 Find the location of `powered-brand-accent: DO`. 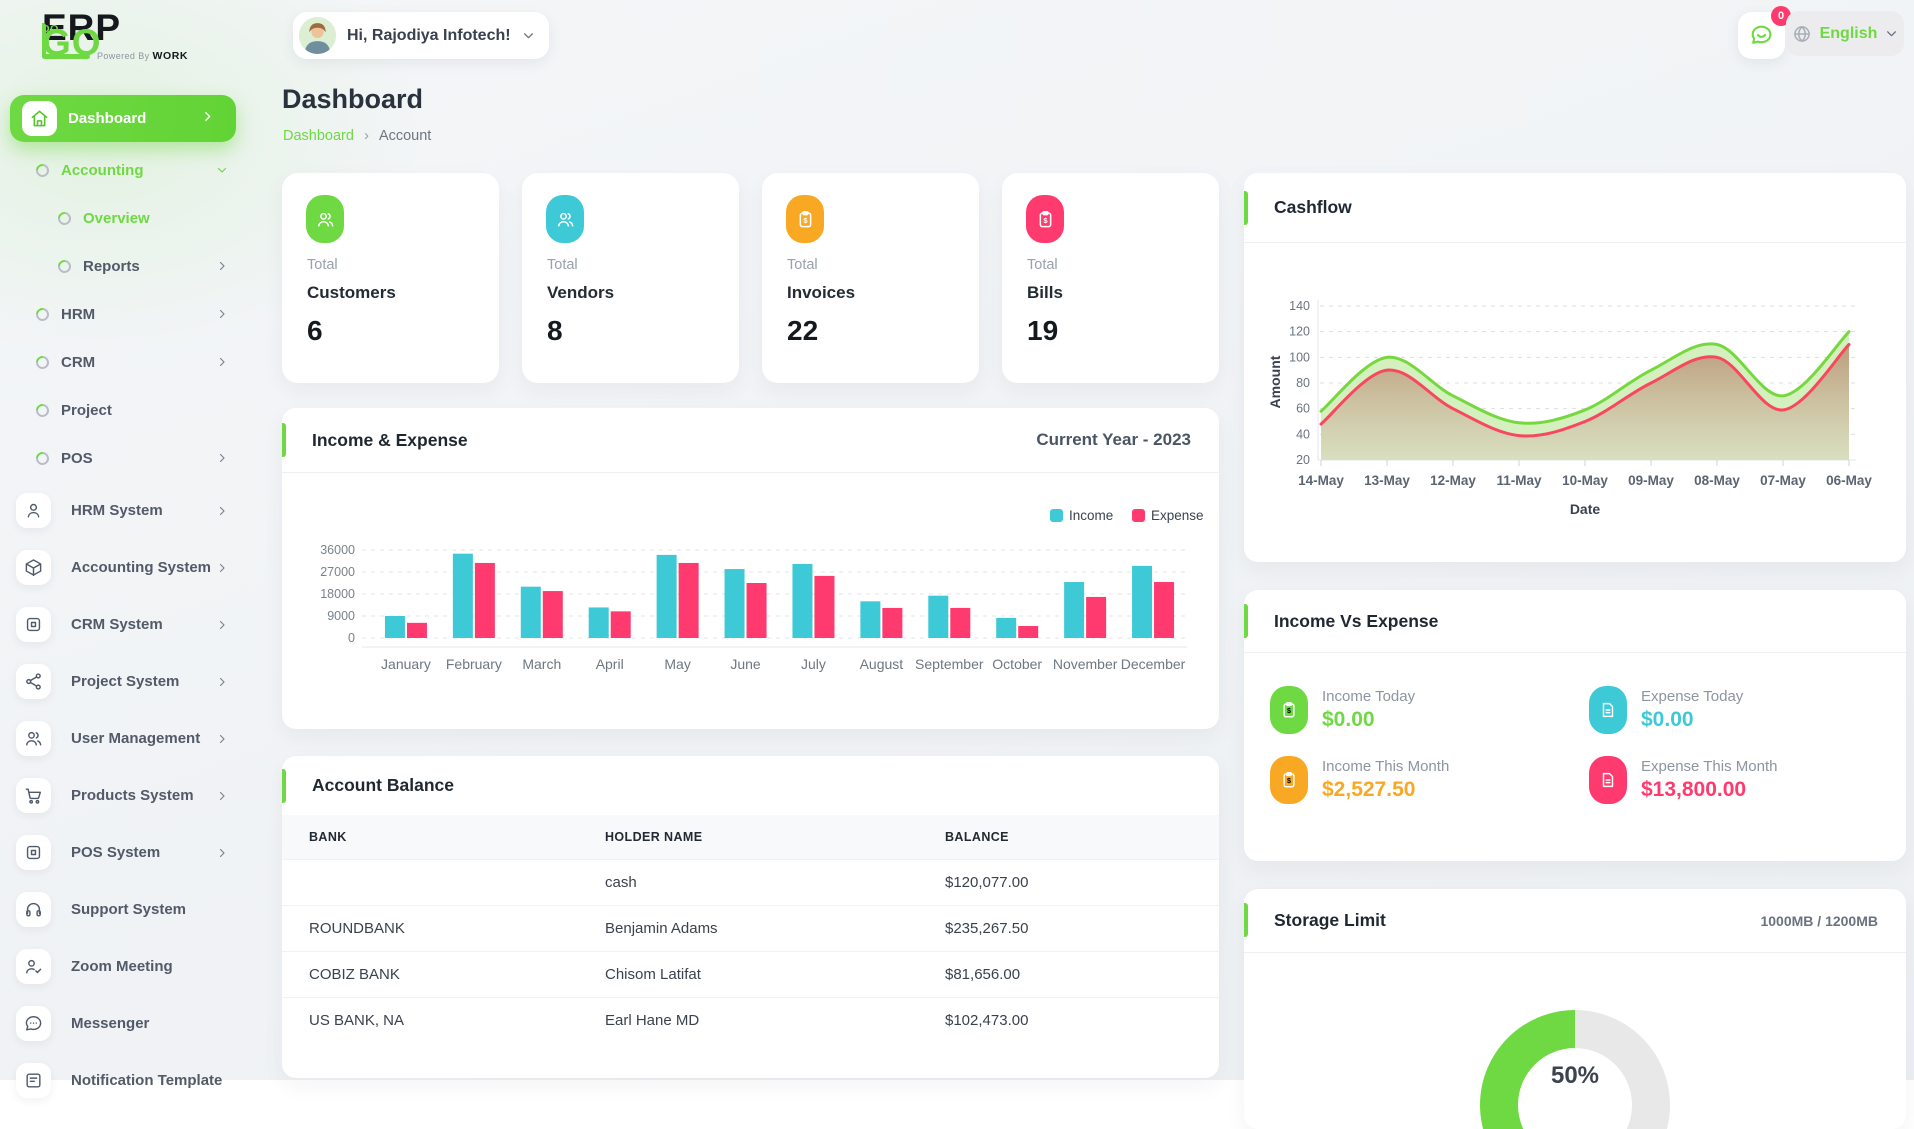

powered-brand-accent: DO is located at coordinates (44, 40).